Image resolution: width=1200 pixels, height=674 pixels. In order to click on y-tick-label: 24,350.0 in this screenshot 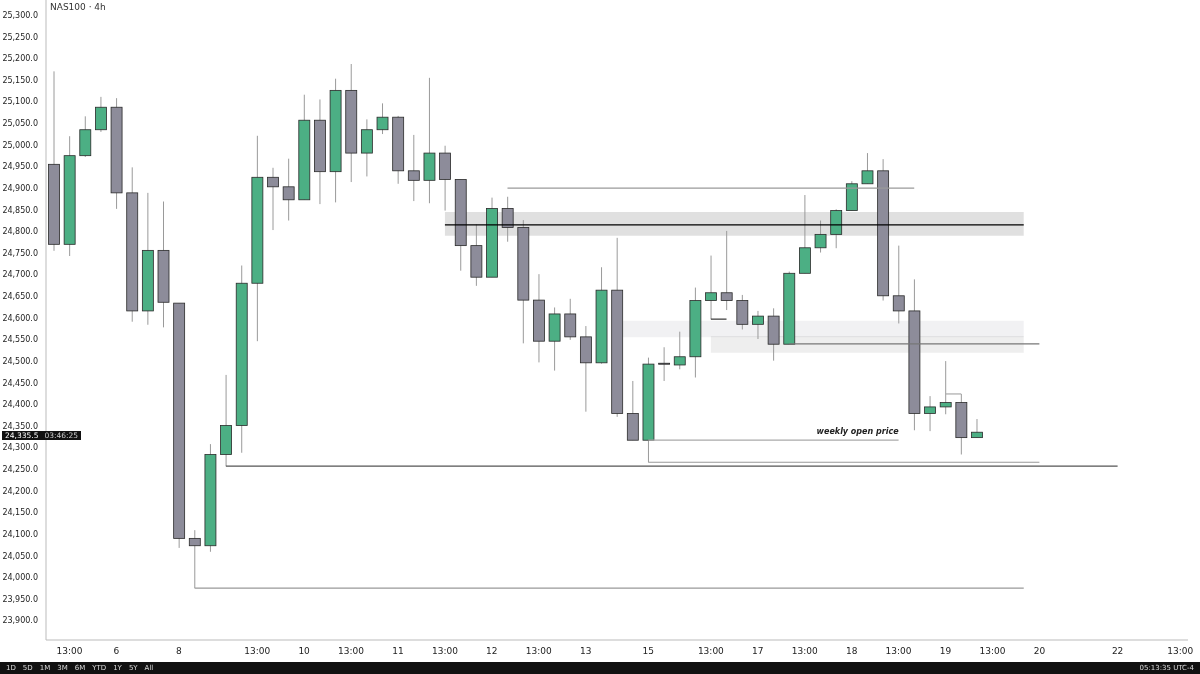, I will do `click(20, 426)`.